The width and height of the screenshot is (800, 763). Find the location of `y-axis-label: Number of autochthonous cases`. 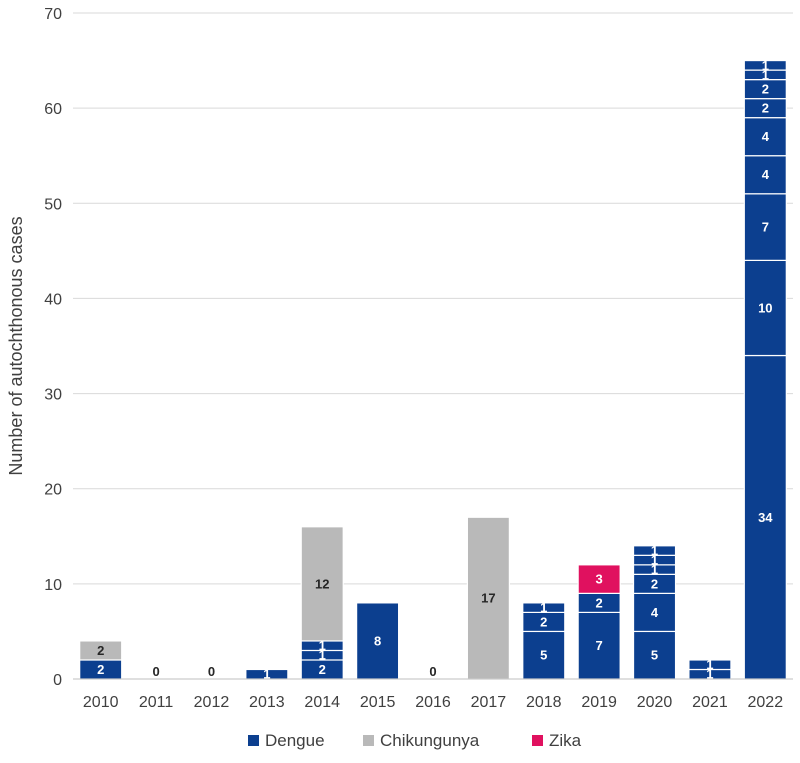

y-axis-label: Number of autochthonous cases is located at coordinates (16, 345).